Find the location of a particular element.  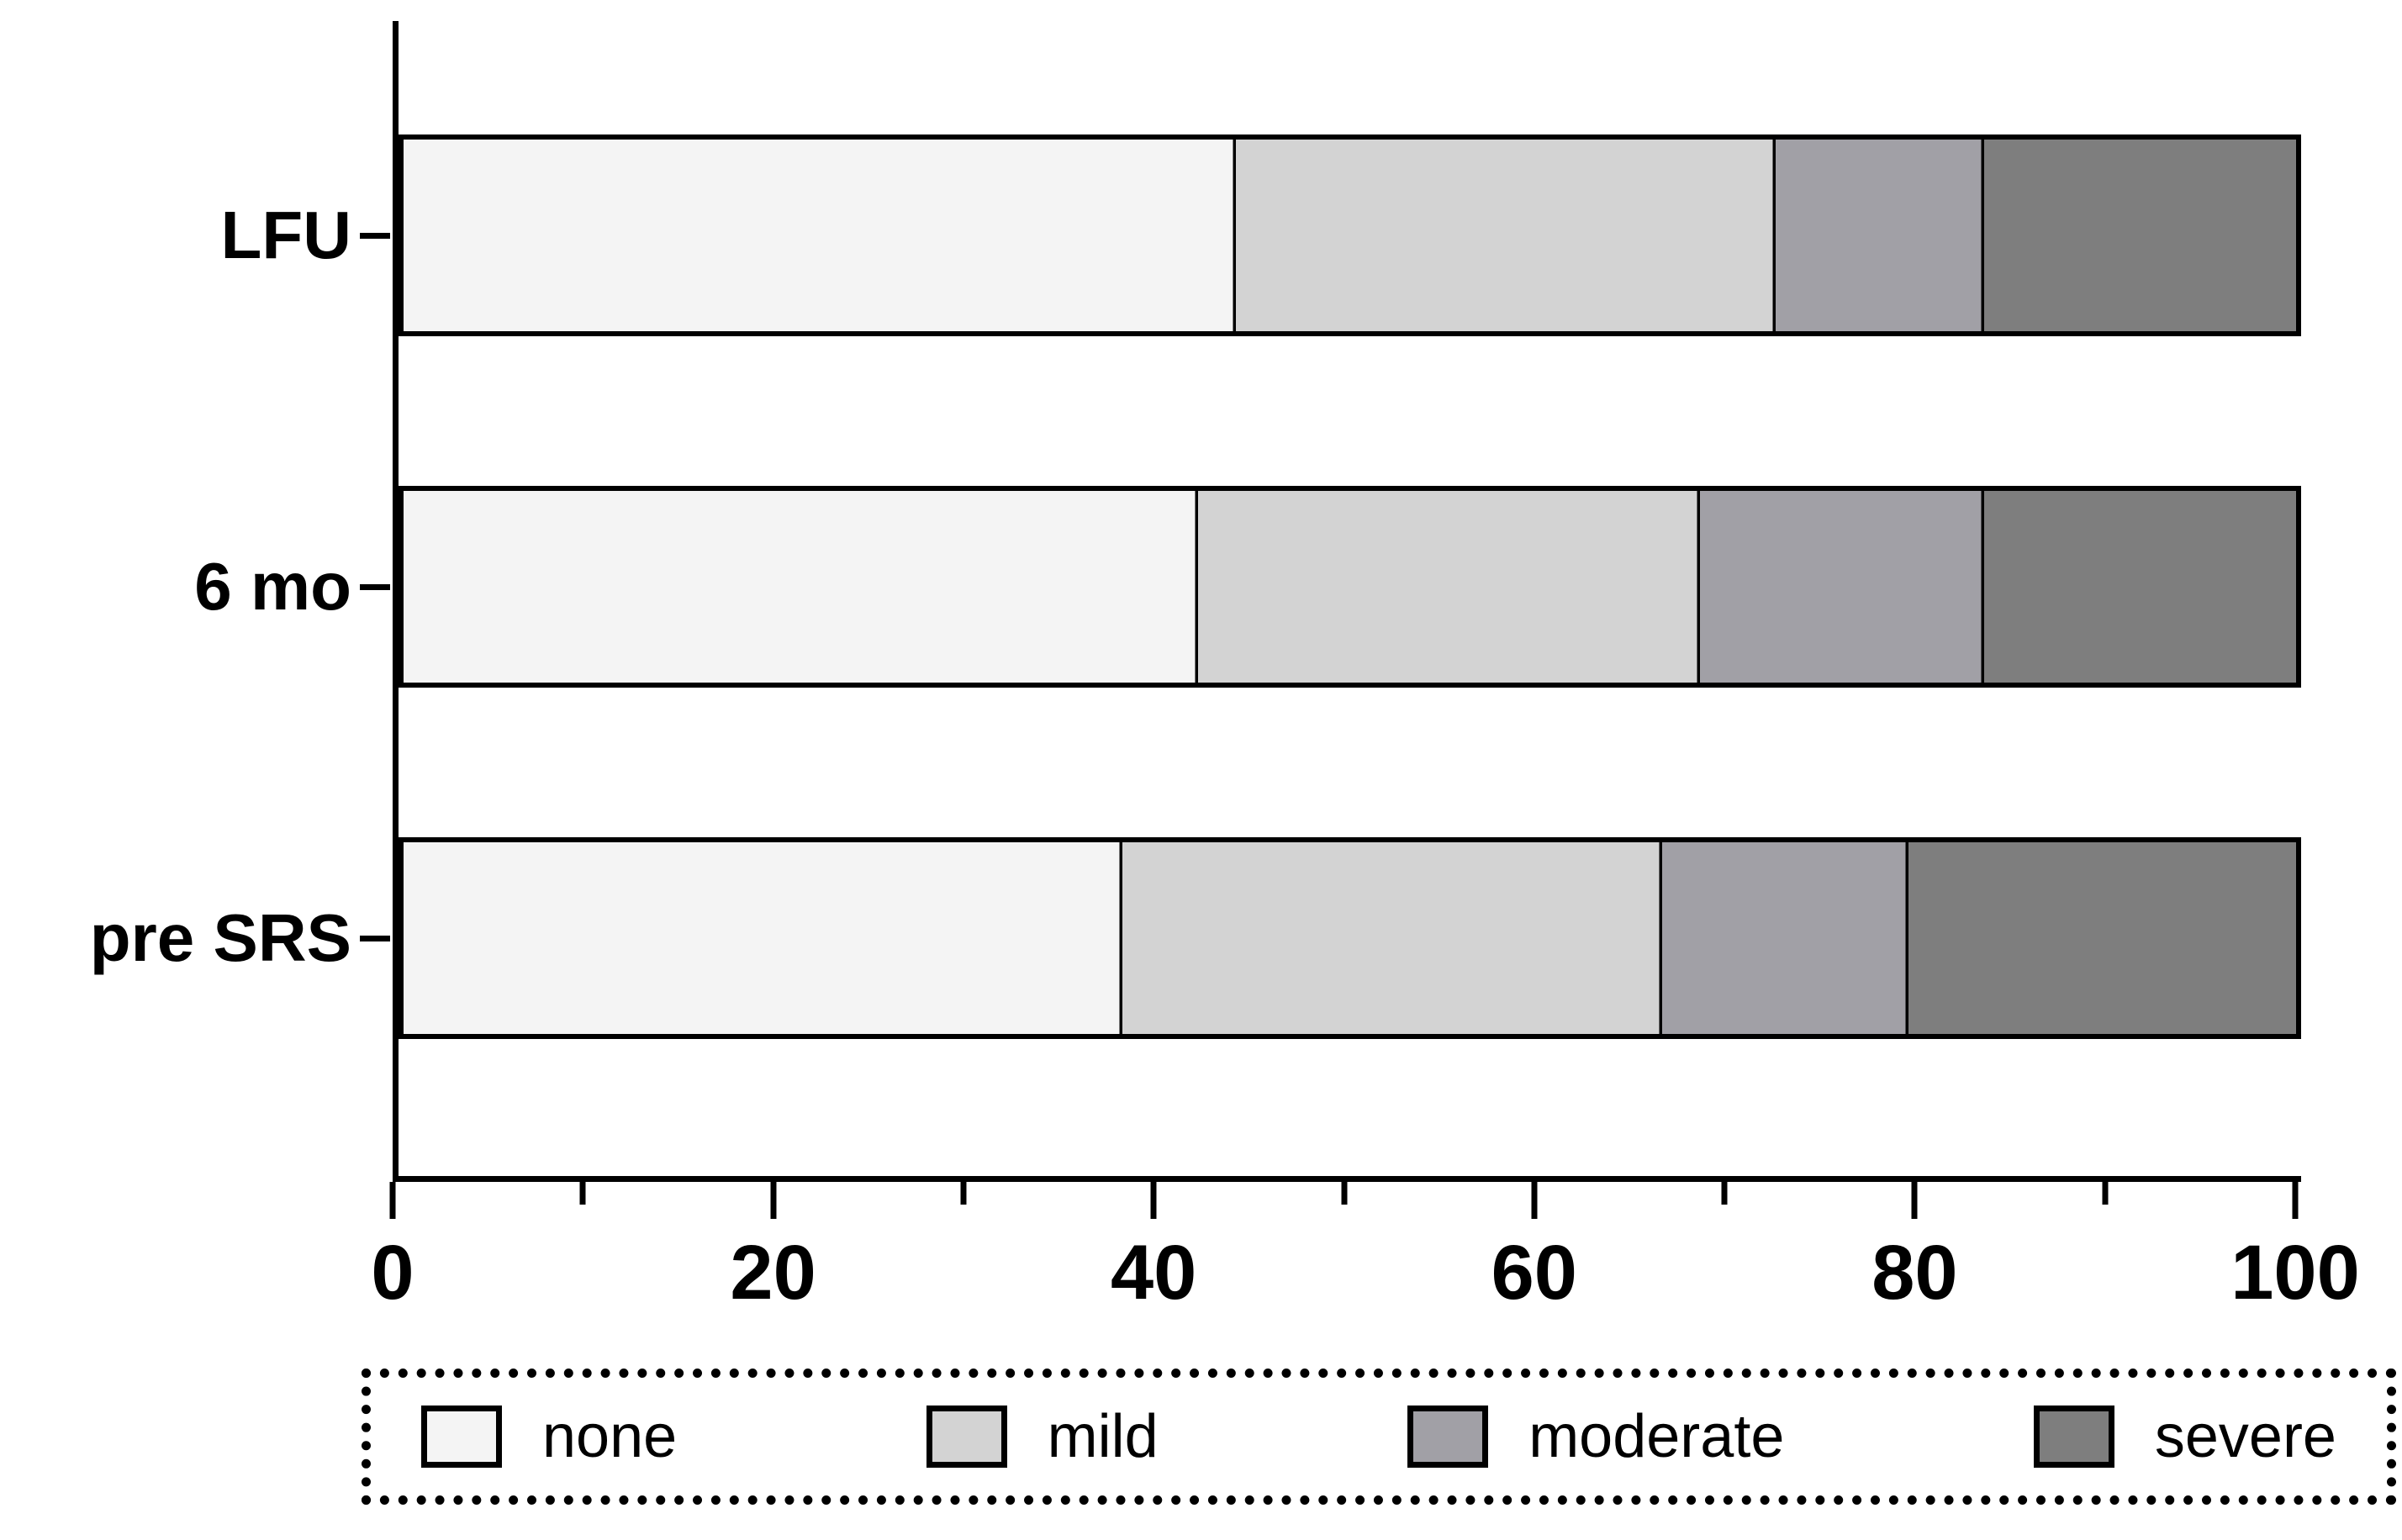

legend-swatch-none is located at coordinates (462, 1437).